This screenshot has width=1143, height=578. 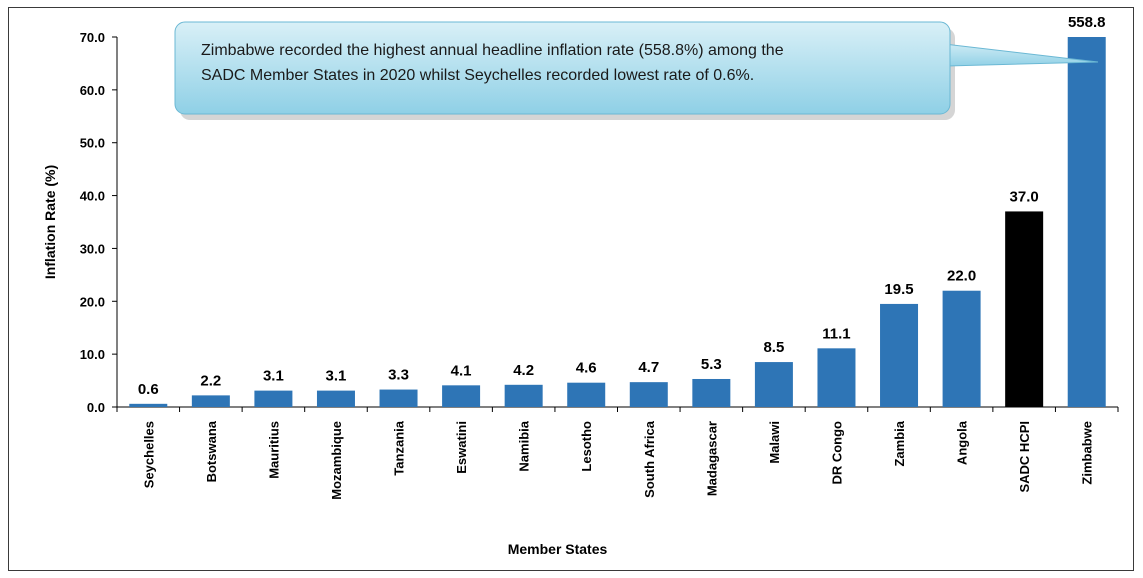 What do you see at coordinates (461, 396) in the screenshot?
I see `bar-eswatini` at bounding box center [461, 396].